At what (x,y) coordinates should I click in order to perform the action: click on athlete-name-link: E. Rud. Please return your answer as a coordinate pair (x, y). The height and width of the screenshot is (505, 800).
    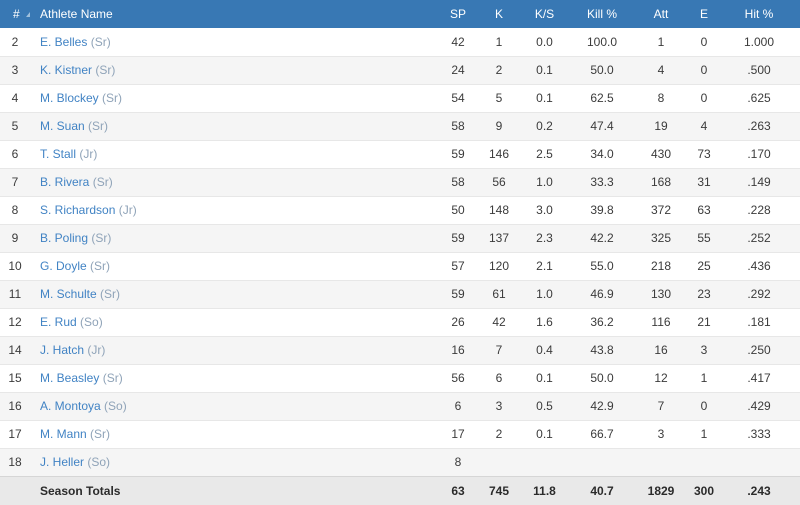
    Looking at the image, I should click on (58, 322).